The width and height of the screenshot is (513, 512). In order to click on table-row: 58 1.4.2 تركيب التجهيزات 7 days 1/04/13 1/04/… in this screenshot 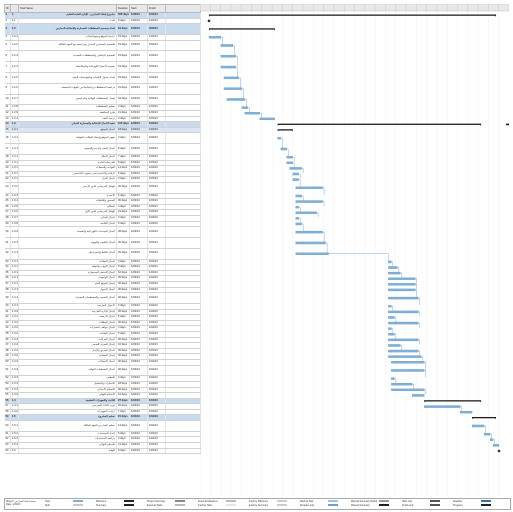, I will do `click(102, 412)`.